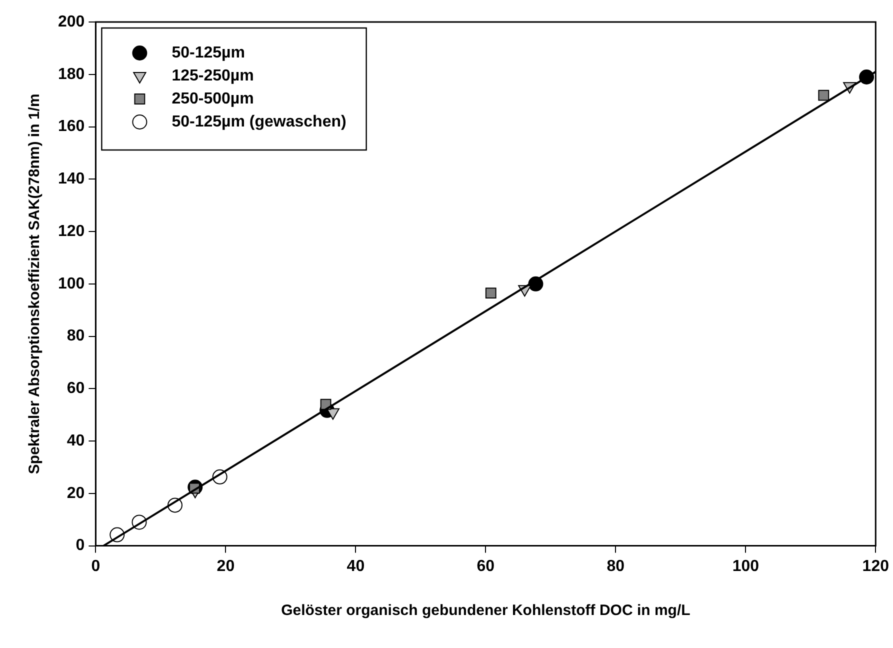 The height and width of the screenshot is (648, 893). Describe the element at coordinates (213, 75) in the screenshot. I see `legend-label: 125-250µm` at that location.